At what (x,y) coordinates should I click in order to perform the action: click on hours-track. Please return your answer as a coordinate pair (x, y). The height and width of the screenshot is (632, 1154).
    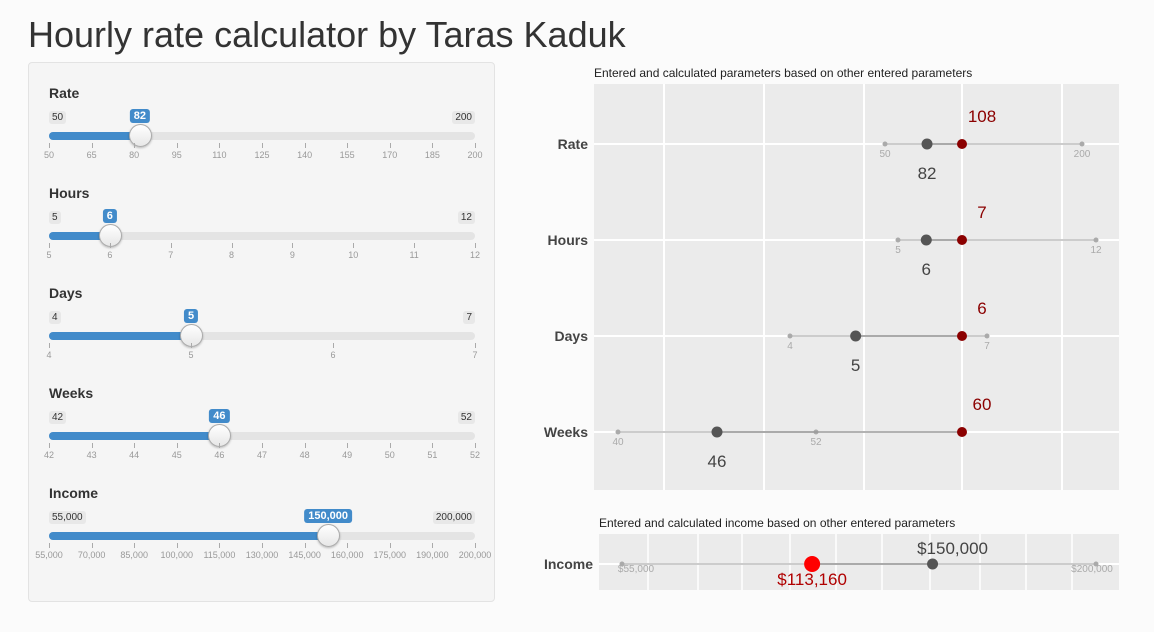
    Looking at the image, I should click on (262, 235).